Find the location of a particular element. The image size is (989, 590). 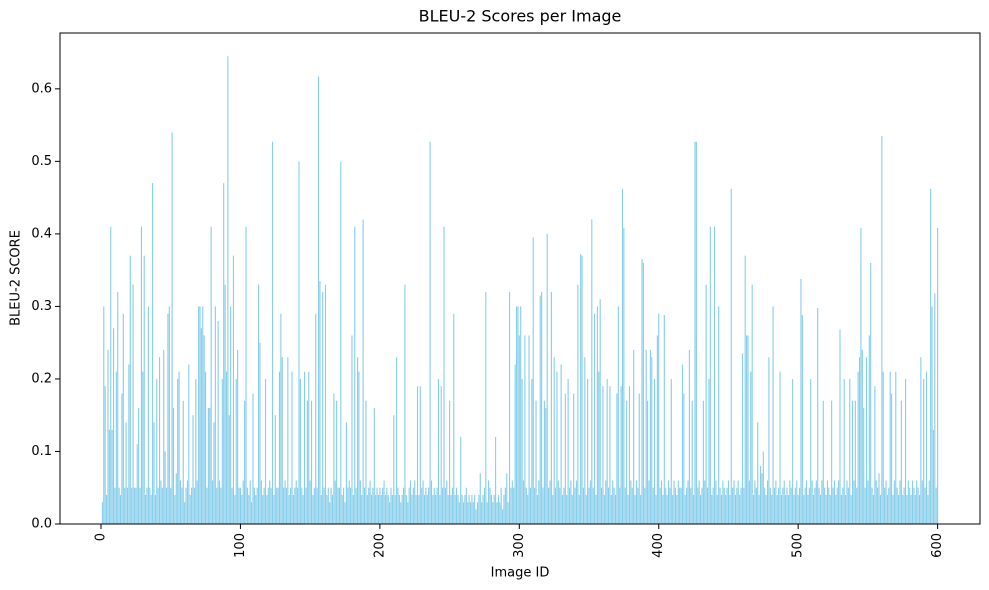

x-tick-label: 200 is located at coordinates (379, 545).